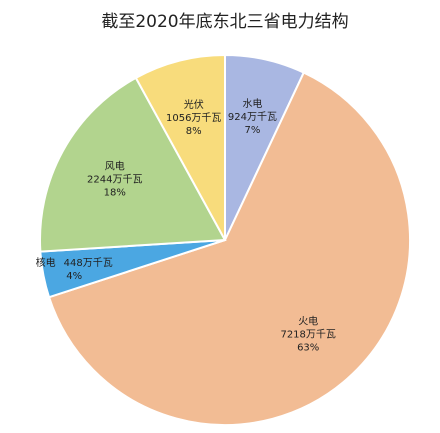 This screenshot has width=440, height=433. I want to click on value-label: 18%, so click(115, 192).